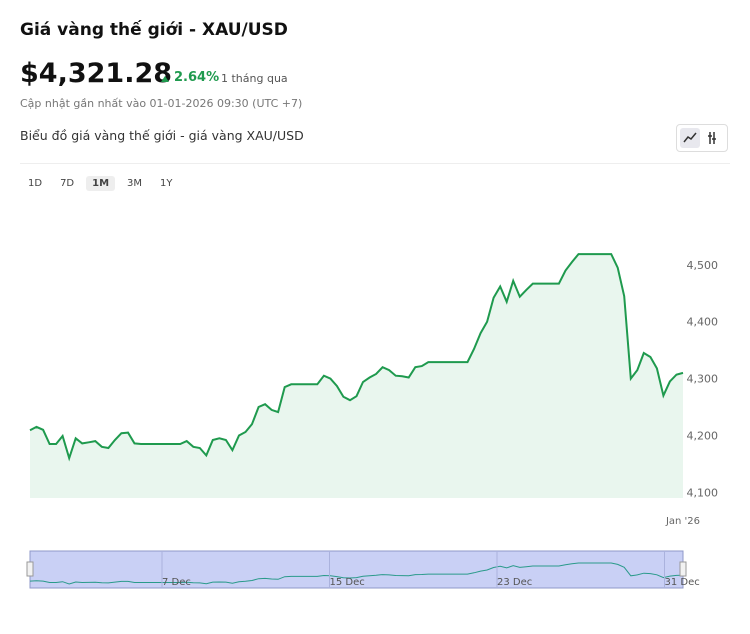 The height and width of the screenshot is (634, 750). I want to click on navigator-label: 7 Dec, so click(176, 582).